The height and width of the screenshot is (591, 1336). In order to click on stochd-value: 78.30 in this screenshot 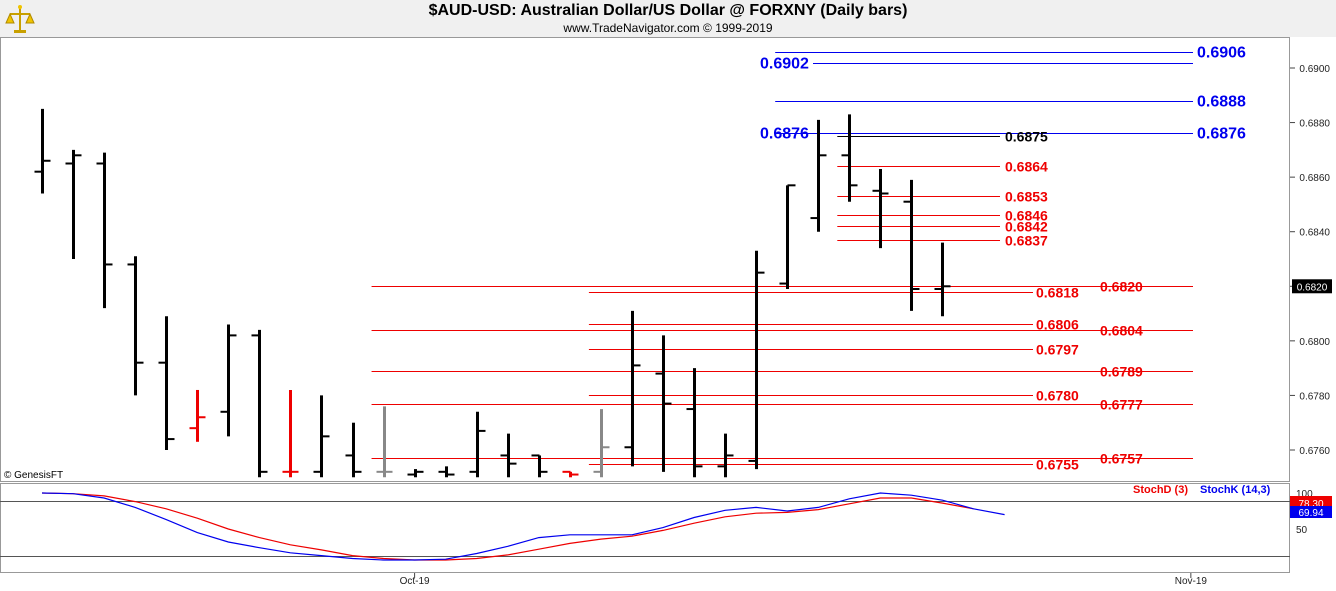, I will do `click(1310, 504)`.